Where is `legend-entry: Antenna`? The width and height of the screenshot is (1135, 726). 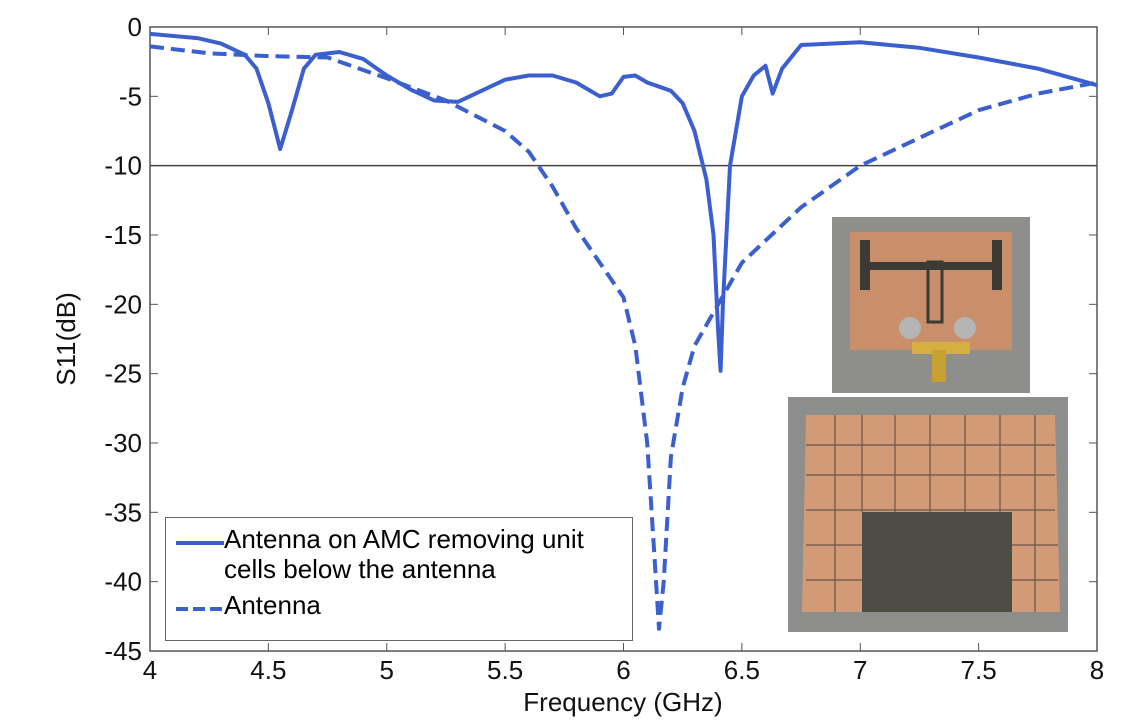 legend-entry: Antenna is located at coordinates (402, 605).